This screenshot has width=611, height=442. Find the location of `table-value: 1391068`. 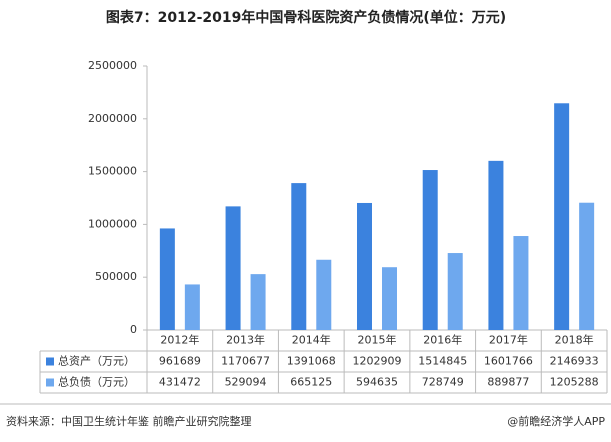

table-value: 1391068 is located at coordinates (311, 361).